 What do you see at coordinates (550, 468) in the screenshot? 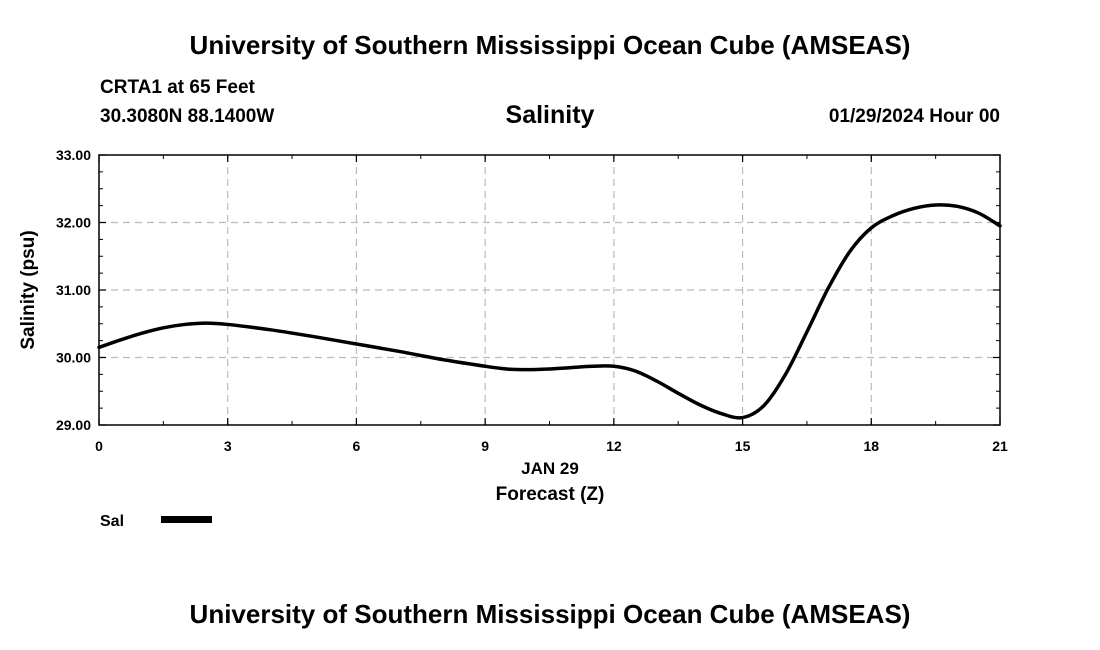
I see `x-axis-date: JAN 29` at bounding box center [550, 468].